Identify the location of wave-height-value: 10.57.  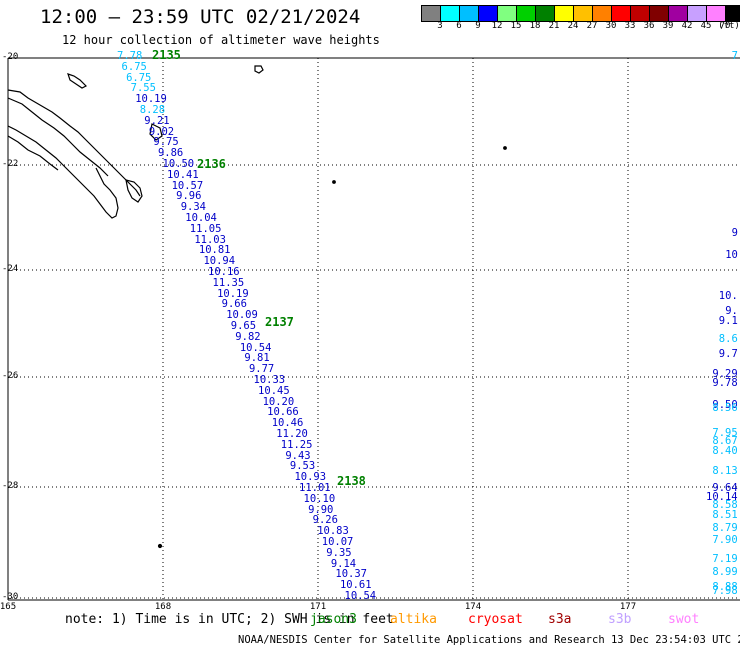
(187, 185).